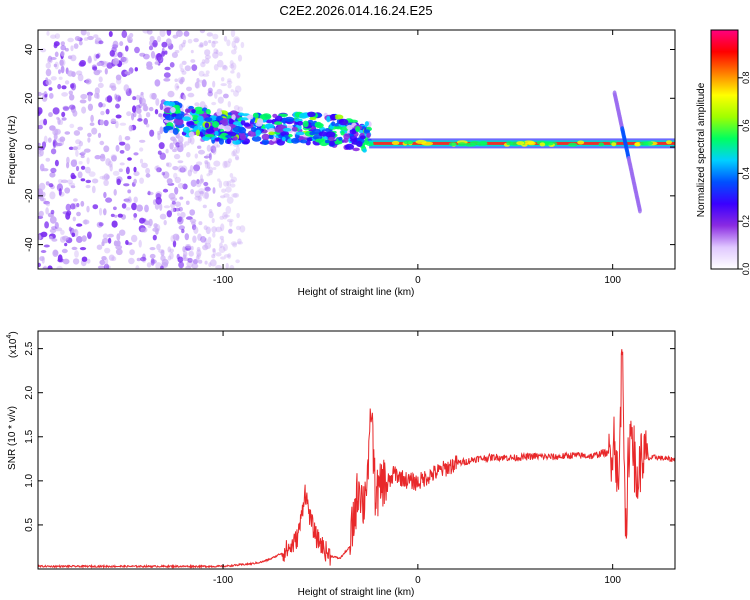 The image size is (750, 600). I want to click on snr-x-axis-label: Height of straight line (km), so click(356, 592).